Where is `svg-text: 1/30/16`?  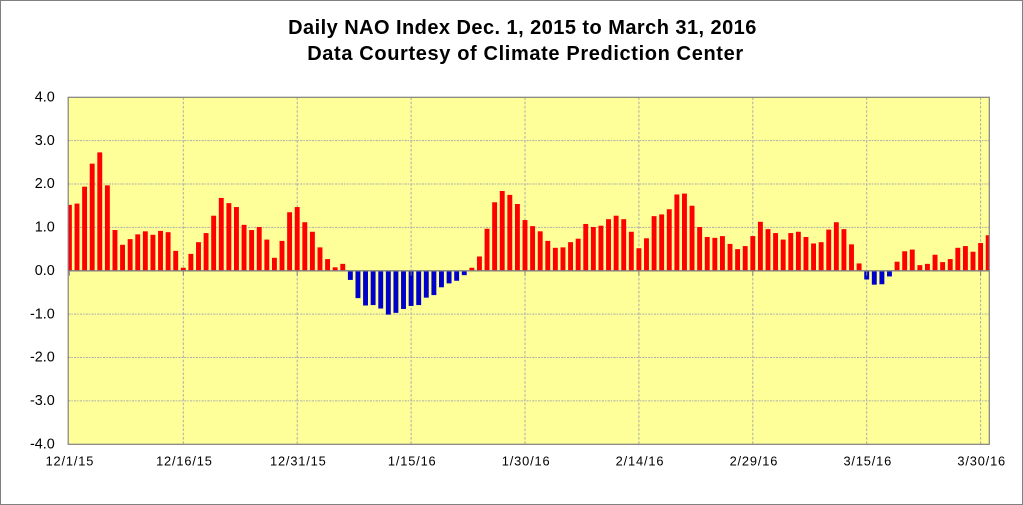 svg-text: 1/30/16 is located at coordinates (526, 461).